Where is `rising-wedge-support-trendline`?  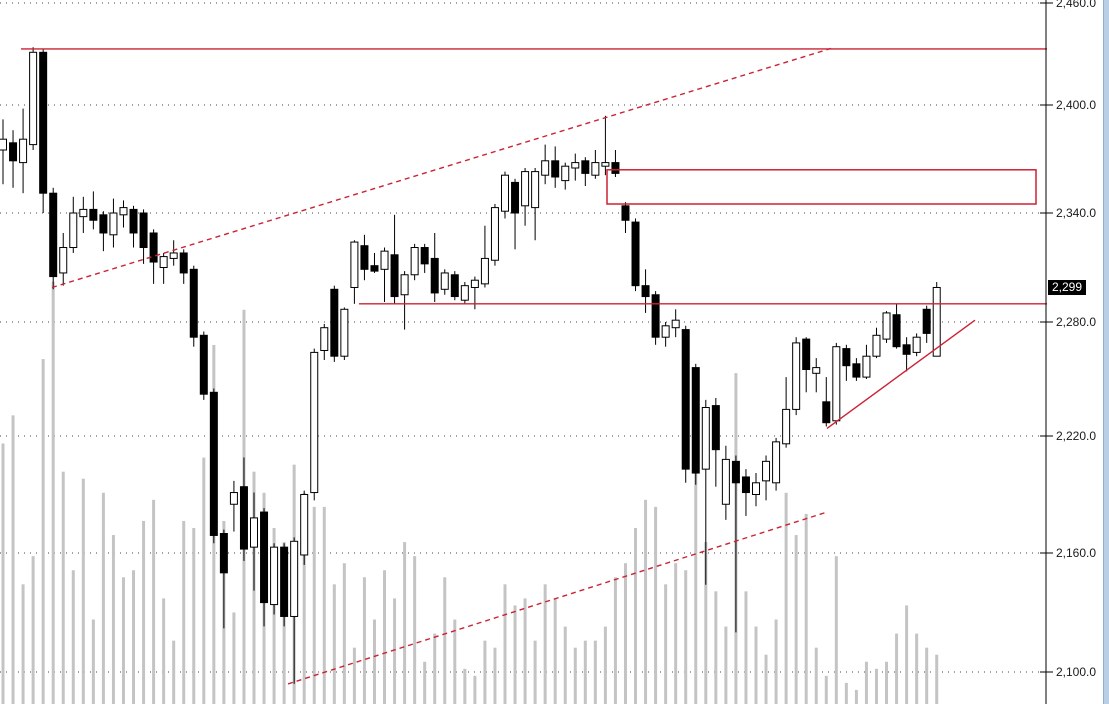
rising-wedge-support-trendline is located at coordinates (901, 374).